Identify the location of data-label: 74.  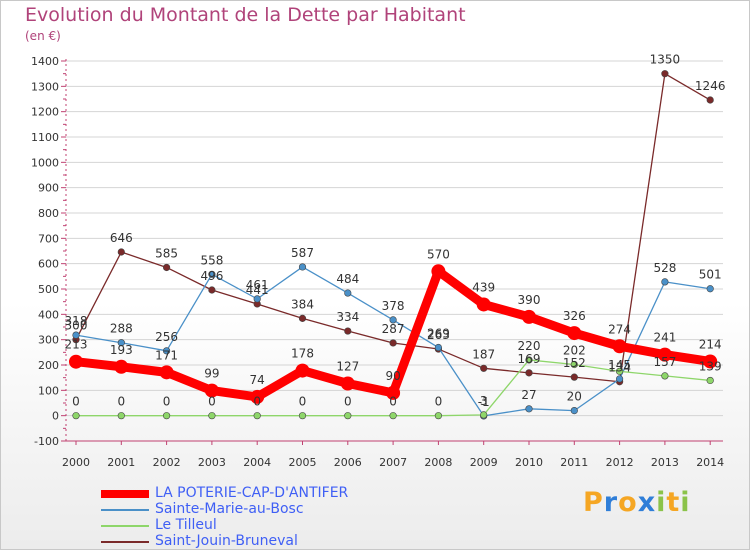
(257, 380).